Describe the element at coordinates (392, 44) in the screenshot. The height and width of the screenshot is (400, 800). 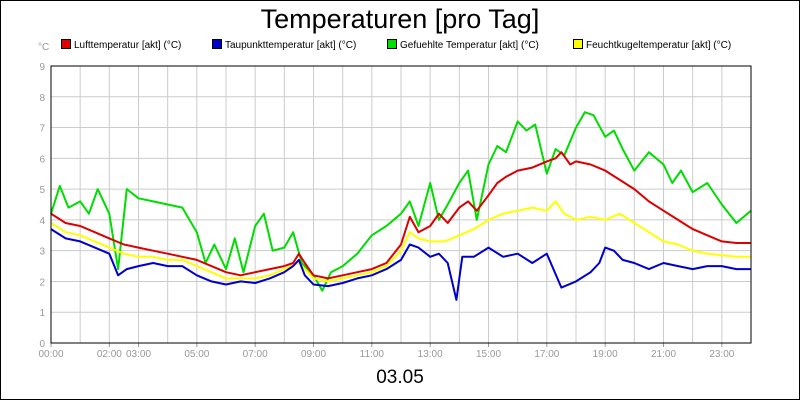
I see `legend-swatch-green` at that location.